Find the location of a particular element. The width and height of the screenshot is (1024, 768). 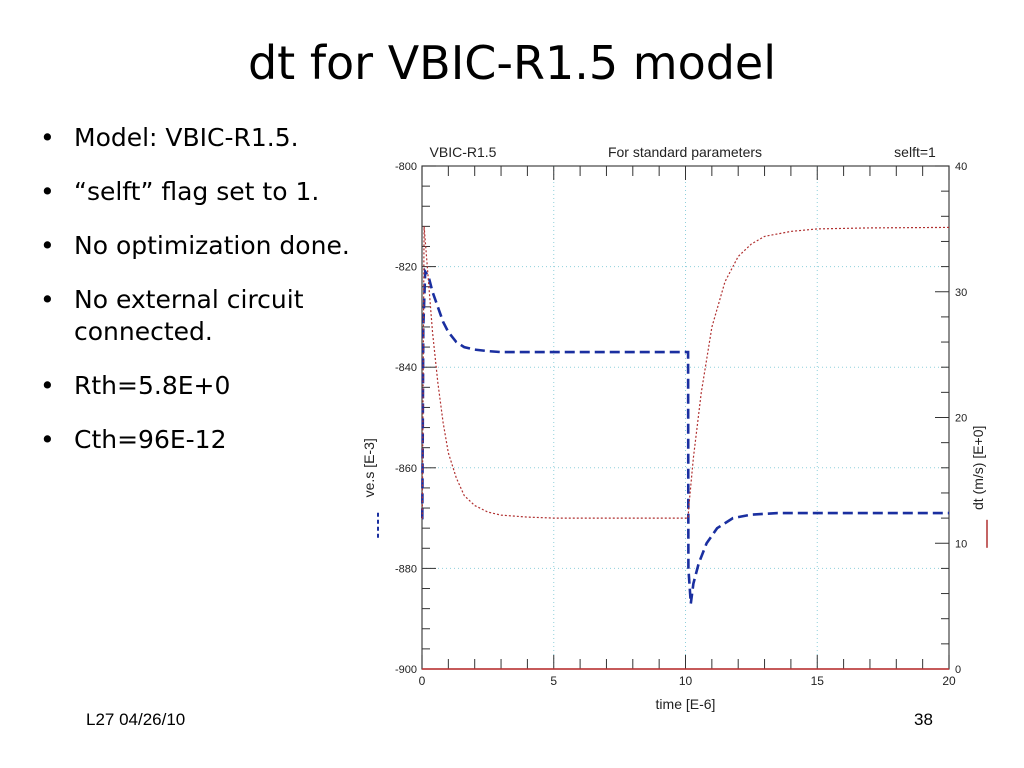

y-left-tick-label: -900 is located at coordinates (406, 670).